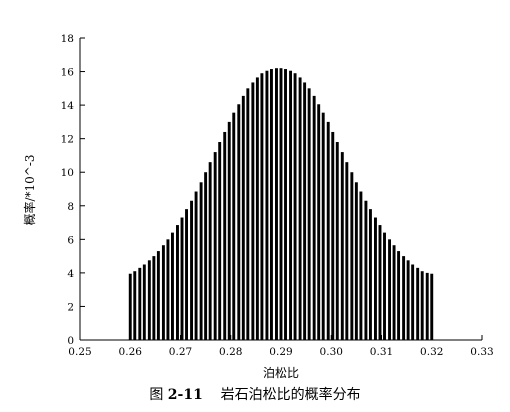  Describe the element at coordinates (156, 395) in the screenshot. I see `figure-label: 图` at that location.